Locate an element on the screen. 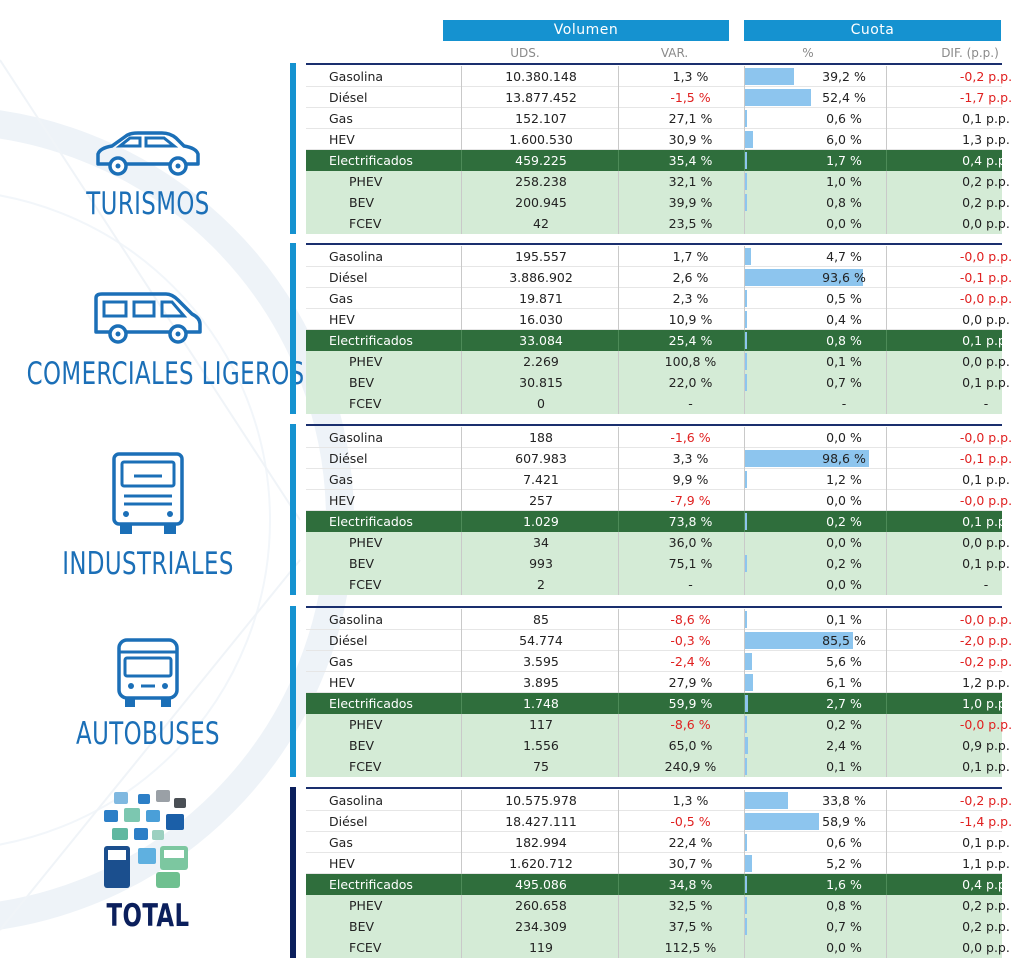 This screenshot has height=971, width=1024. variation-value: 32,5 % is located at coordinates (690, 905).